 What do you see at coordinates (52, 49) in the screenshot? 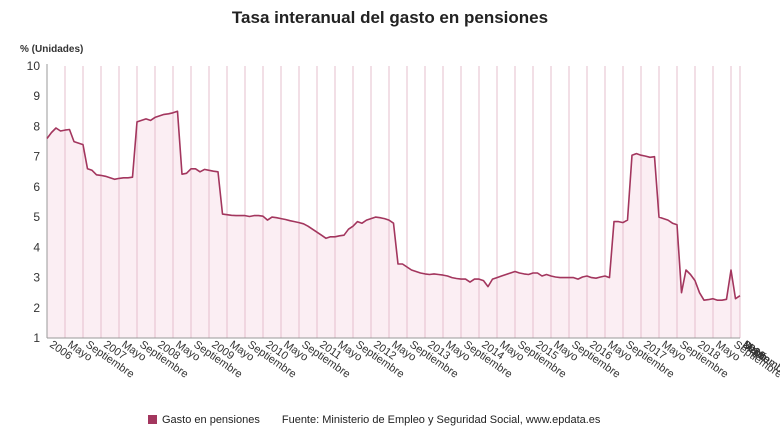
I see `y-axis-label: % (Unidades)` at bounding box center [52, 49].